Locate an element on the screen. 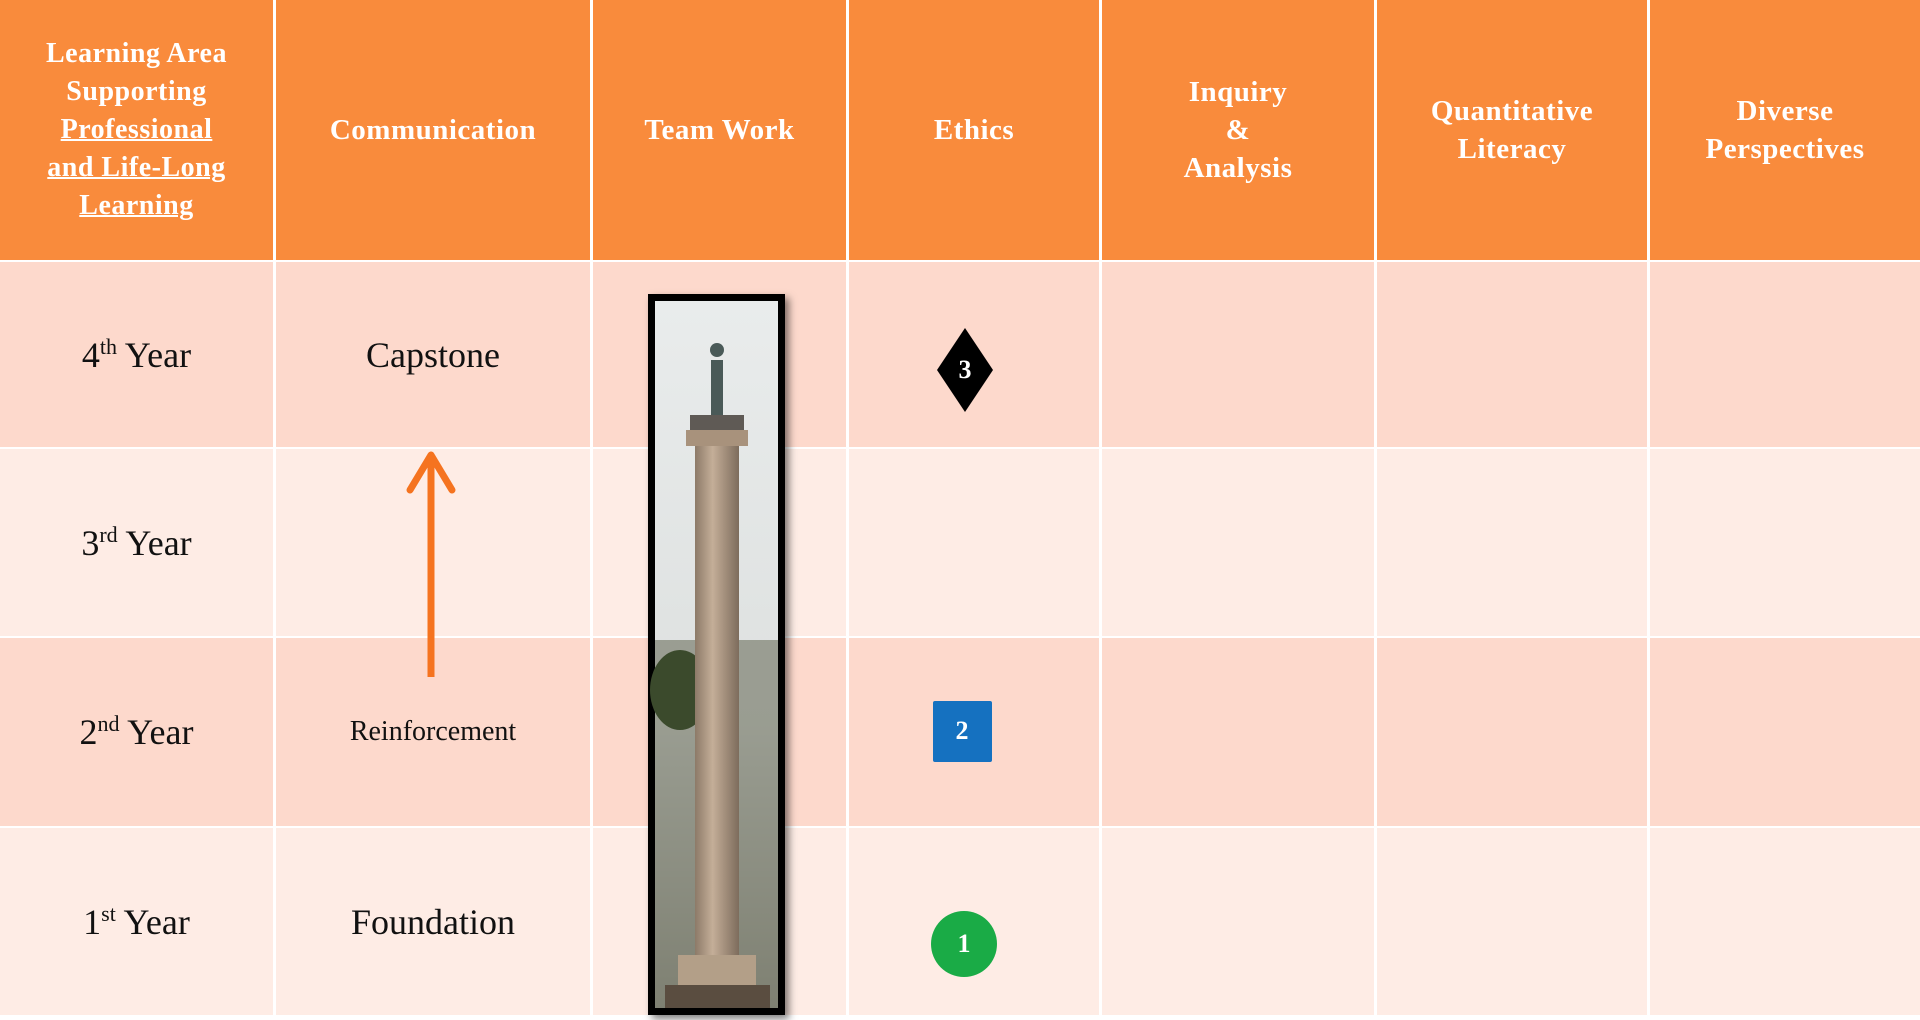  year-suffix: rd is located at coordinates (108, 534).